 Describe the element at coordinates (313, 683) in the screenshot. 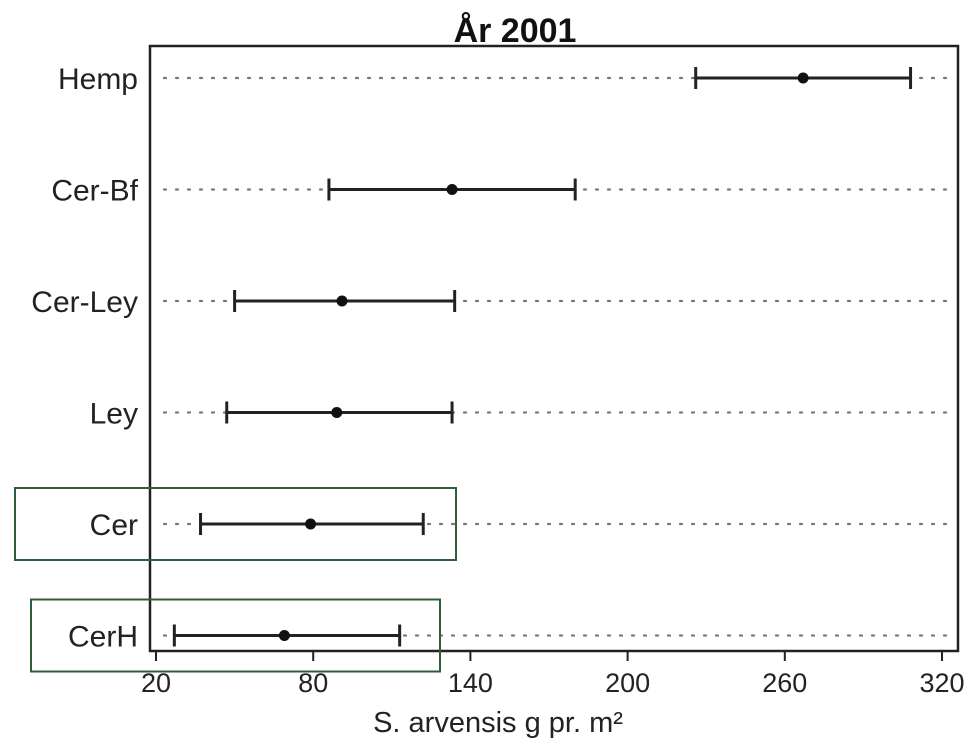

I see `x-tick-label: 80` at that location.